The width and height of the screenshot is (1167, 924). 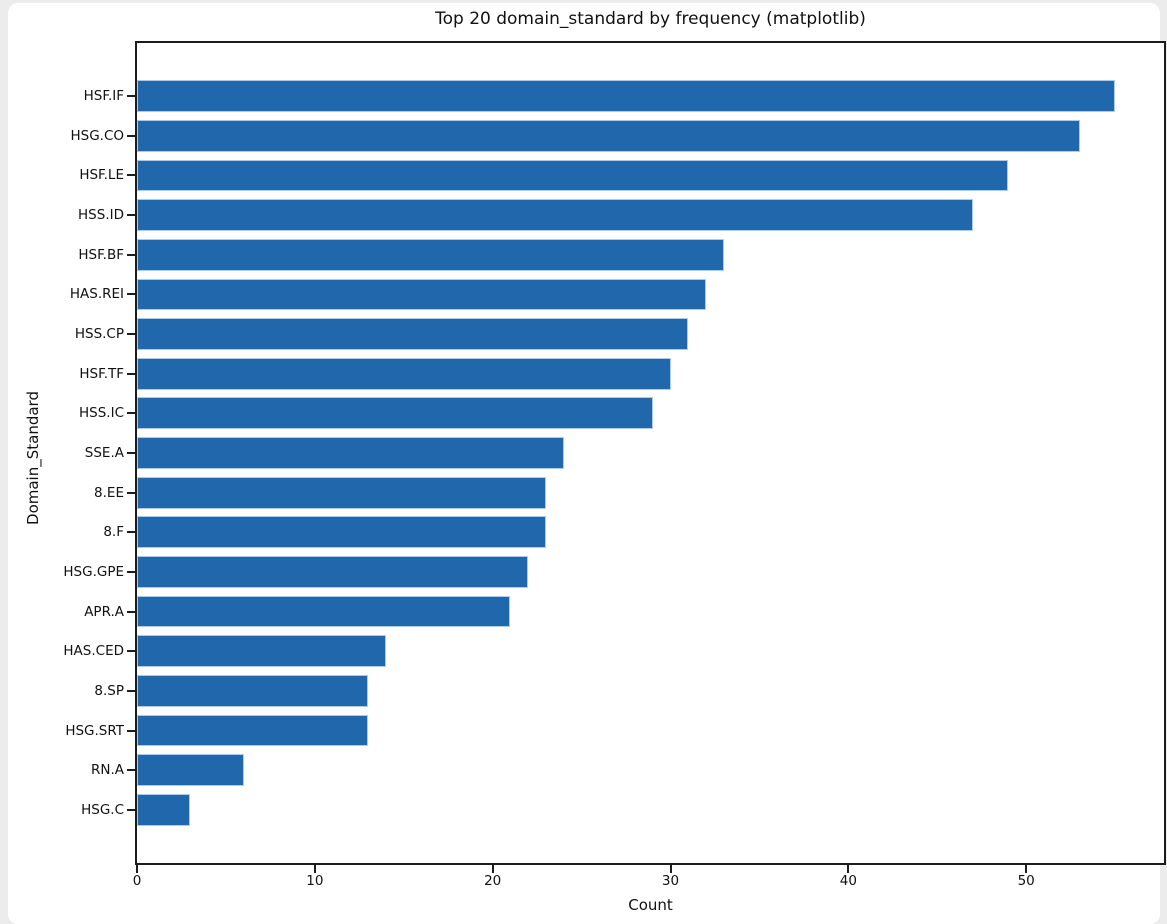 I want to click on y-tick-label: HSS.ID, so click(x=101, y=215).